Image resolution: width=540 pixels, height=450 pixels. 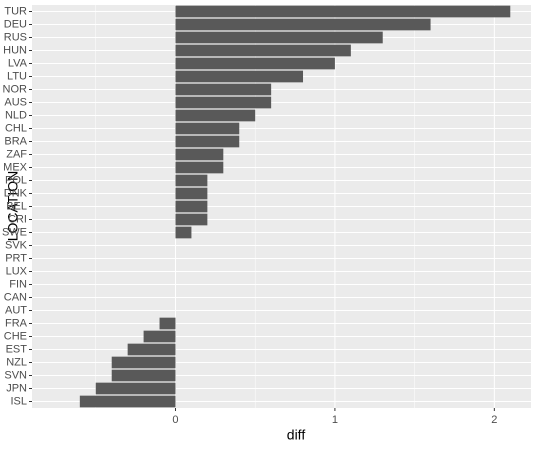 I want to click on y-tick-label: BRA, so click(x=15, y=141).